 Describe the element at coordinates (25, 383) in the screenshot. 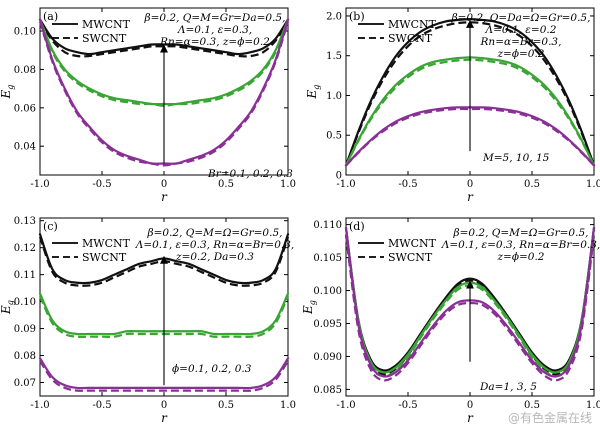

I see `panel-c-ytick-label: 0.07` at that location.